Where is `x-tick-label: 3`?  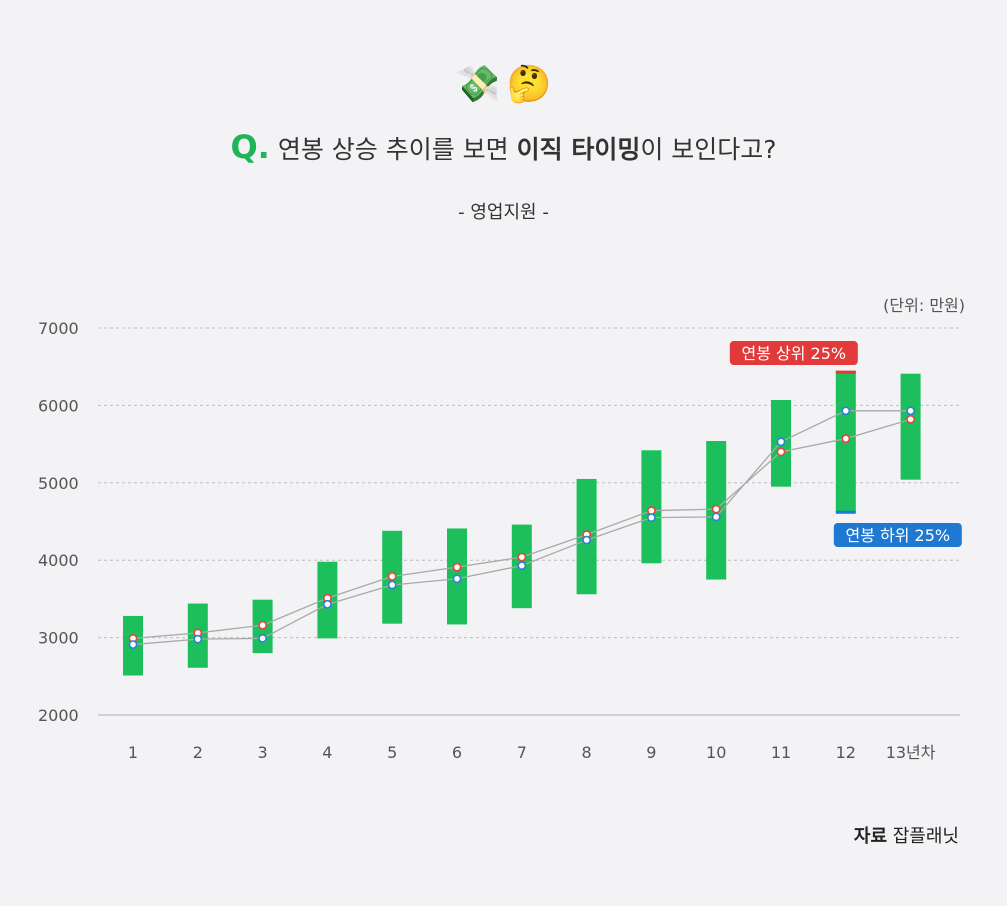
x-tick-label: 3 is located at coordinates (263, 752).